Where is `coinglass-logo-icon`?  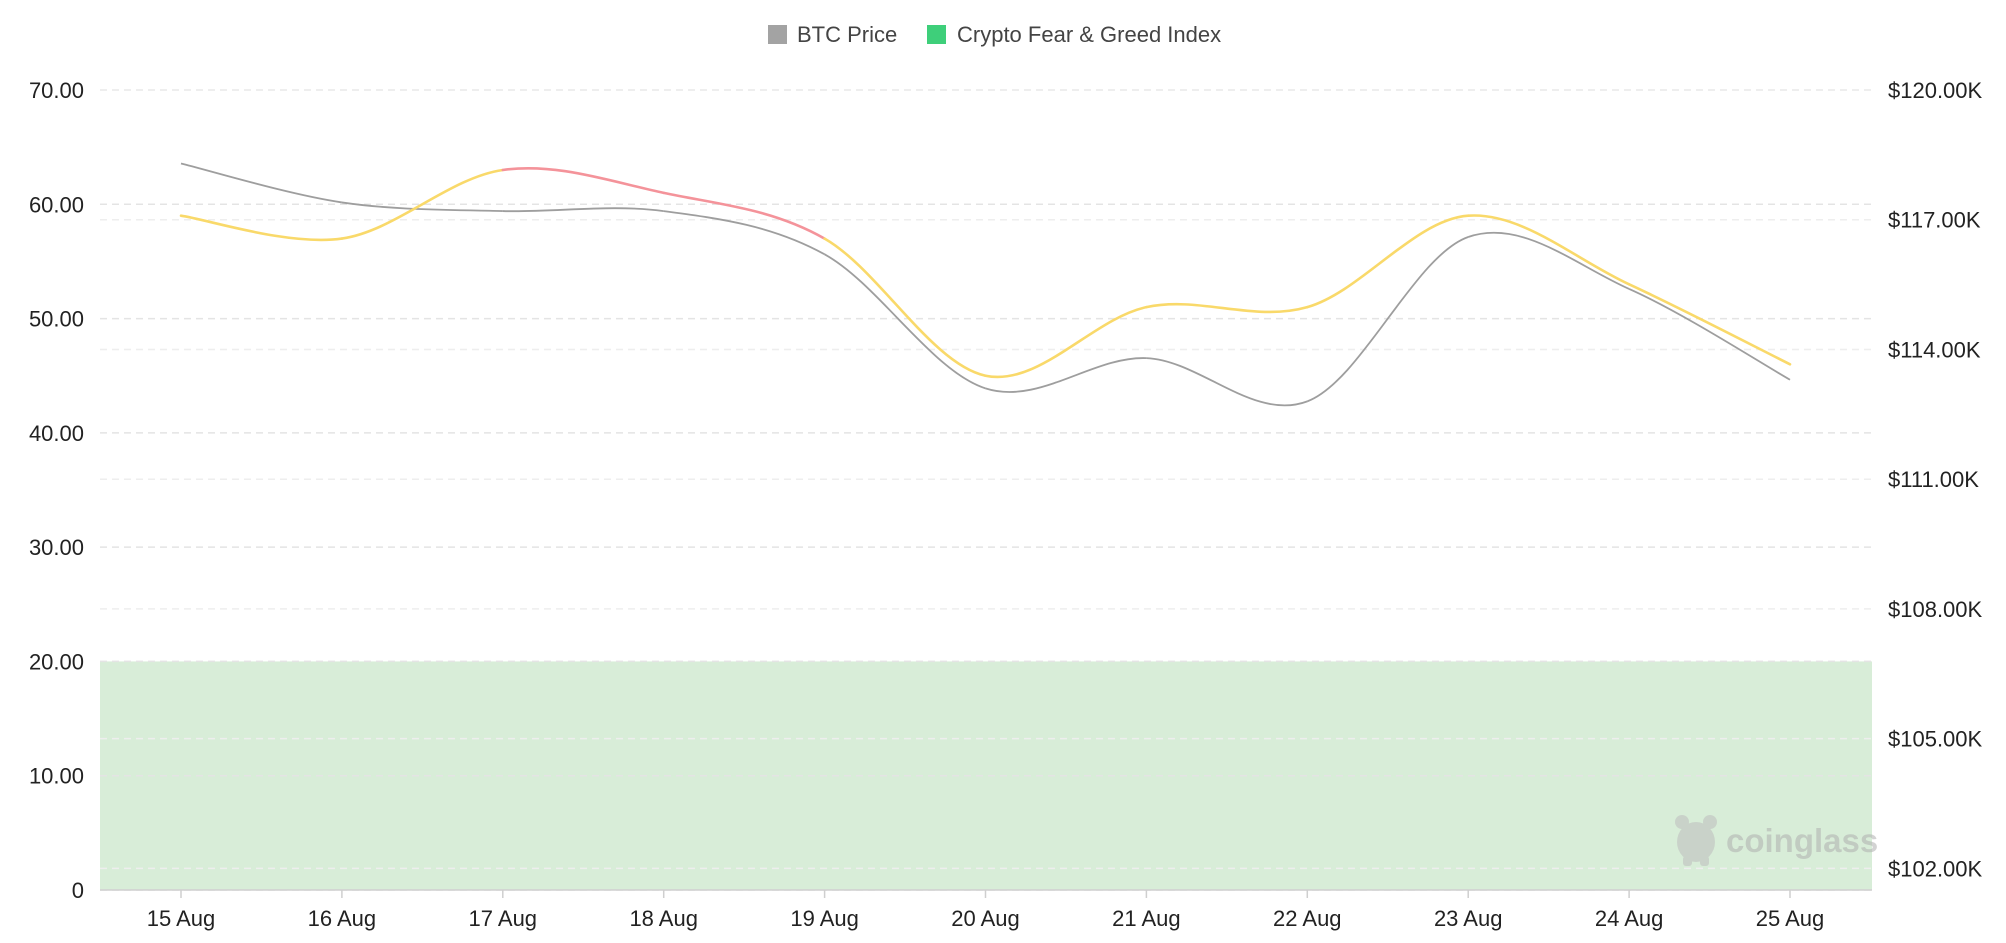 coinglass-logo-icon is located at coordinates (1696, 840).